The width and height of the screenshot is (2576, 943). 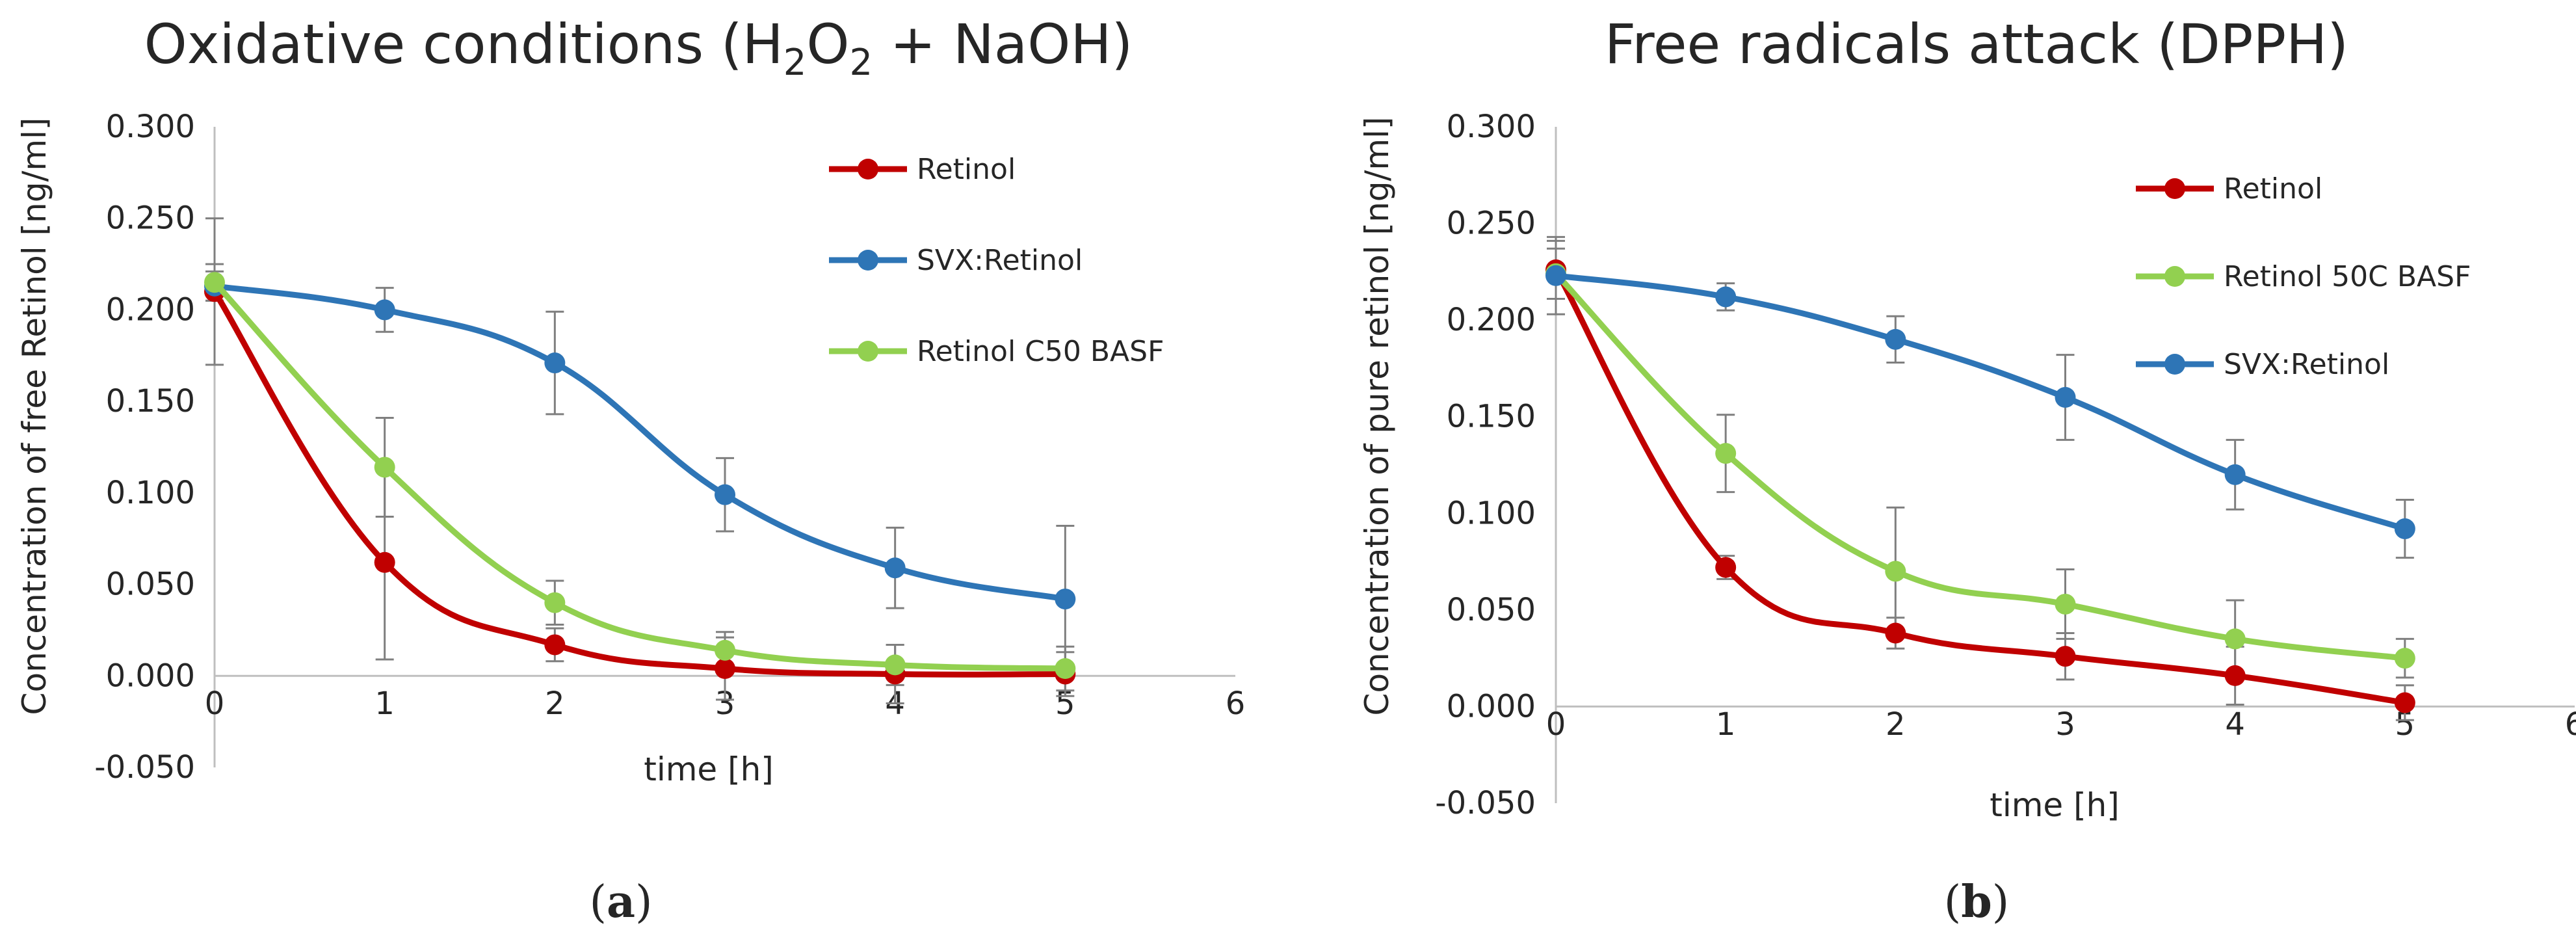 I want to click on chart-a-x-tick-label: 2, so click(x=555, y=704).